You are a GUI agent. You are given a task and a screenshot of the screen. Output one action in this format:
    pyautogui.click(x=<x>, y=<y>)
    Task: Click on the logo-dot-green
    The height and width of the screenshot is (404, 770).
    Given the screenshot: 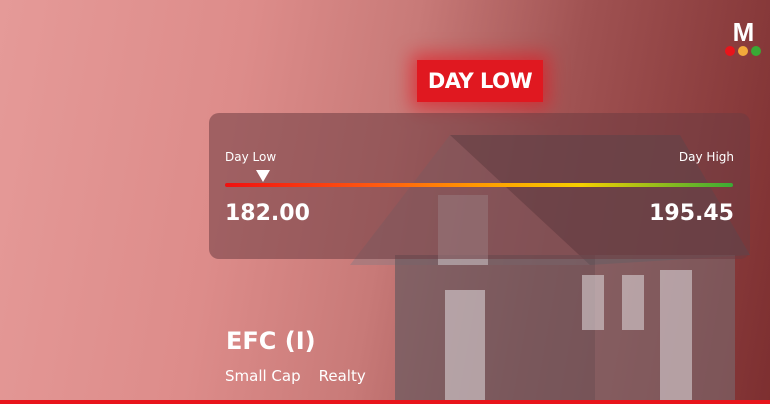 What is the action you would take?
    pyautogui.click(x=756, y=51)
    